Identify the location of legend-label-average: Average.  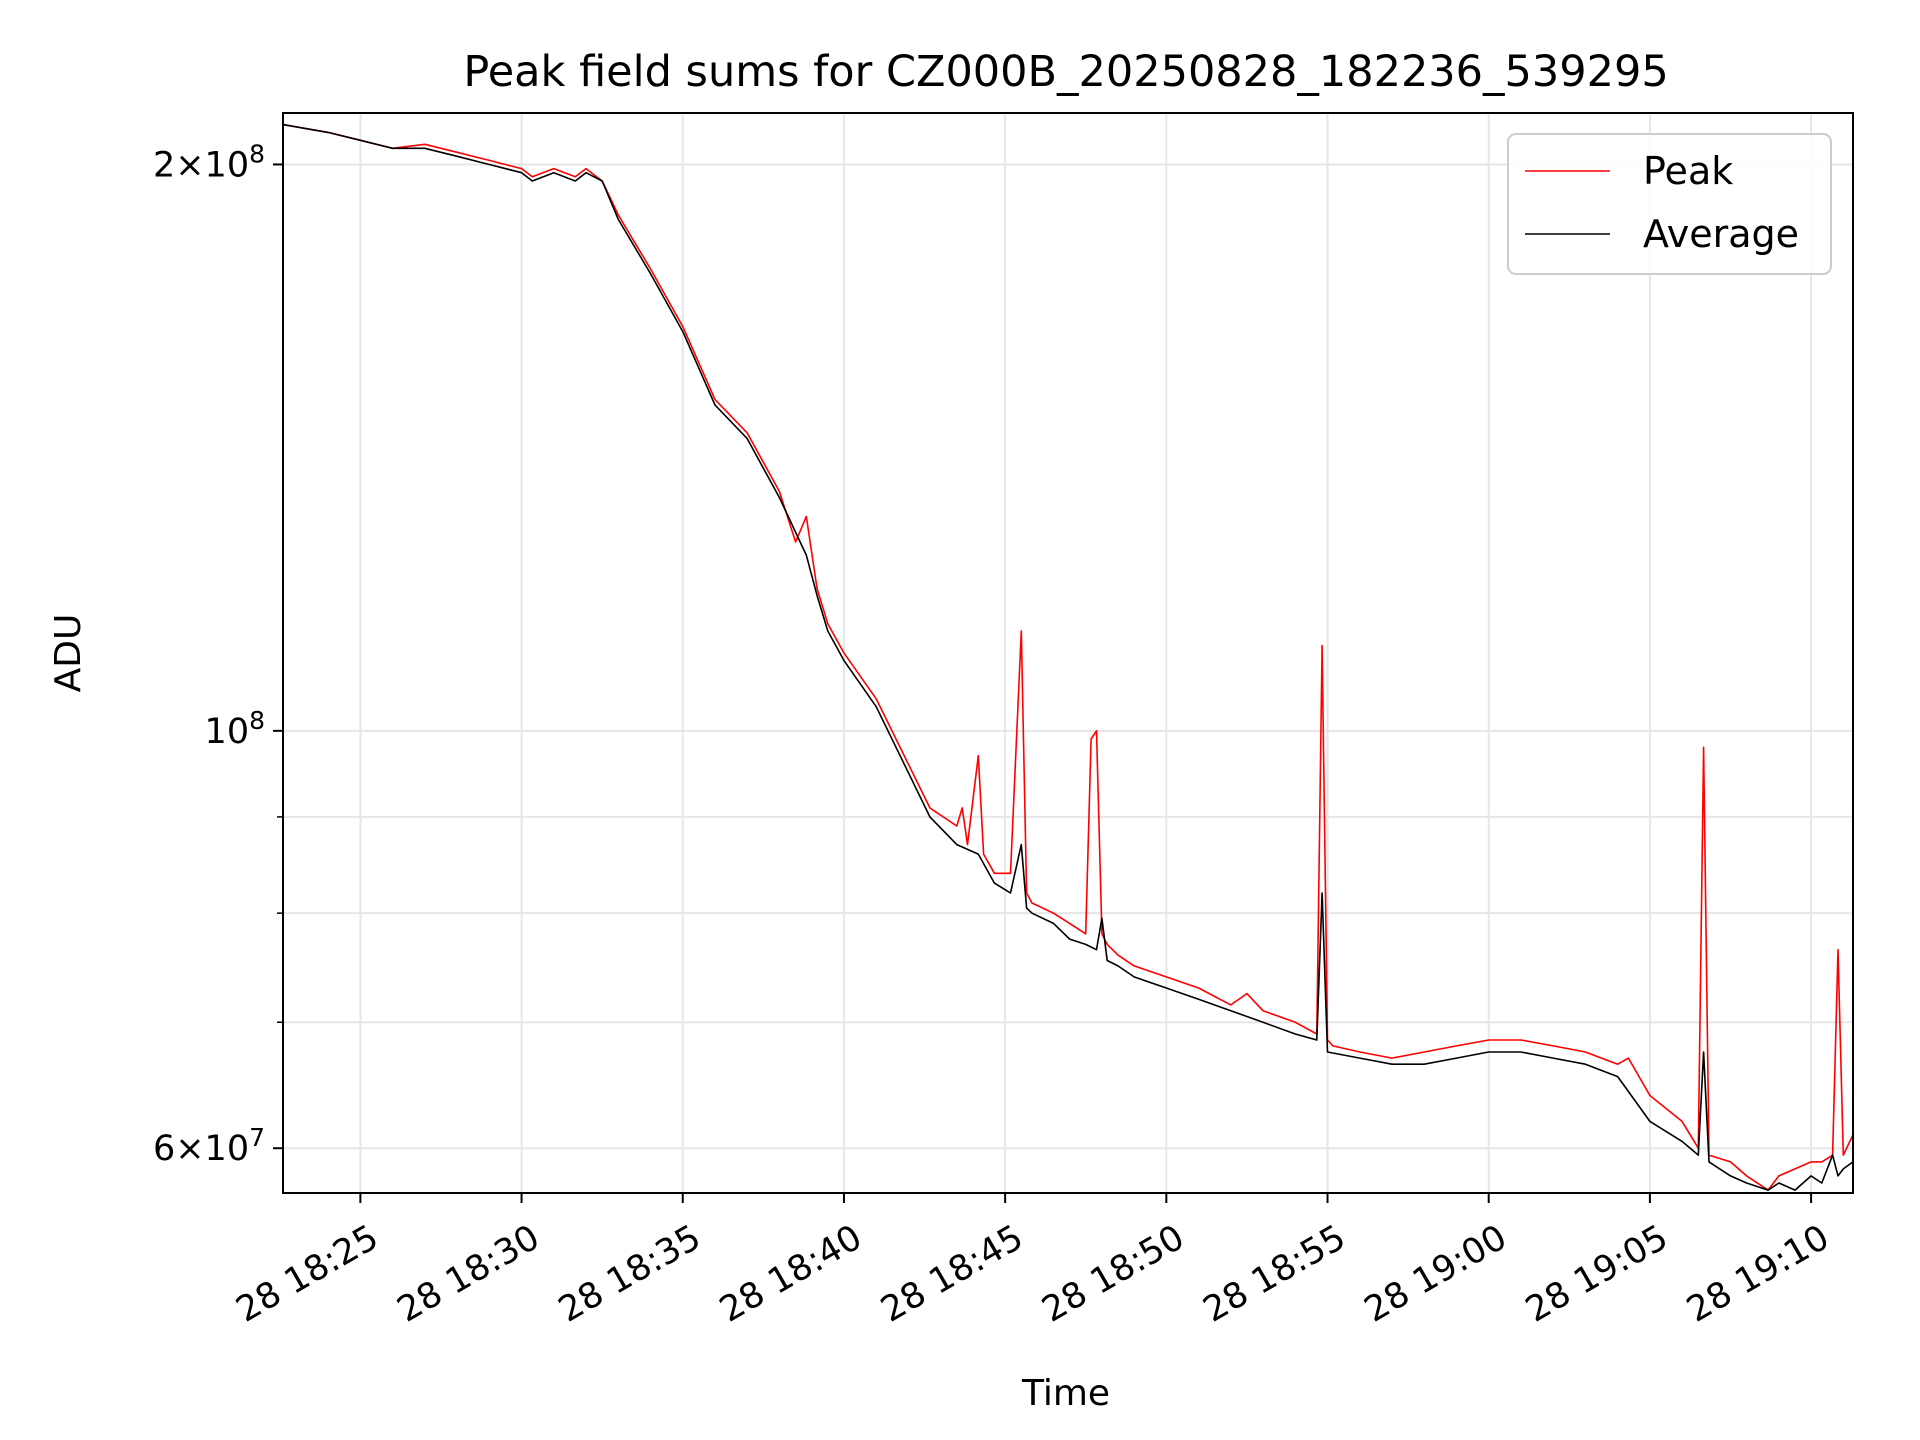
(1721, 234).